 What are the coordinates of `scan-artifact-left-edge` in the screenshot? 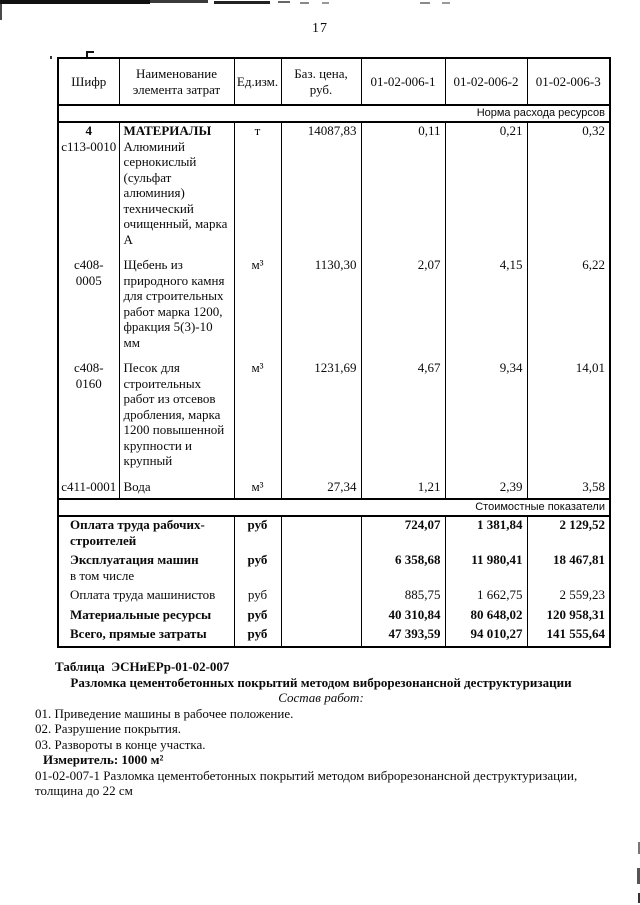 It's located at (1, 12).